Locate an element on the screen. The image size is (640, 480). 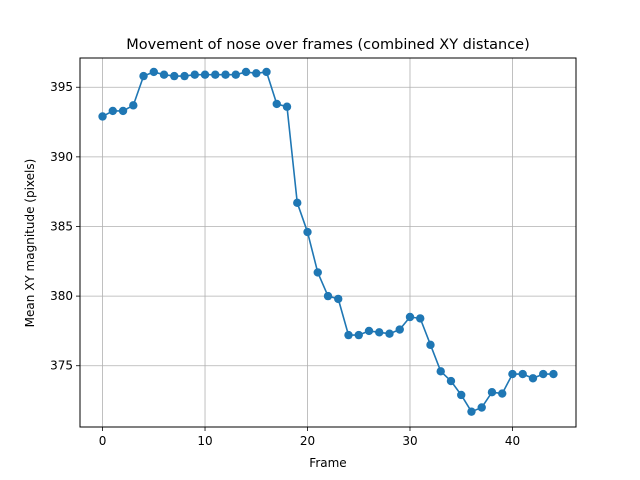
x-tick-label: 20 is located at coordinates (307, 441).